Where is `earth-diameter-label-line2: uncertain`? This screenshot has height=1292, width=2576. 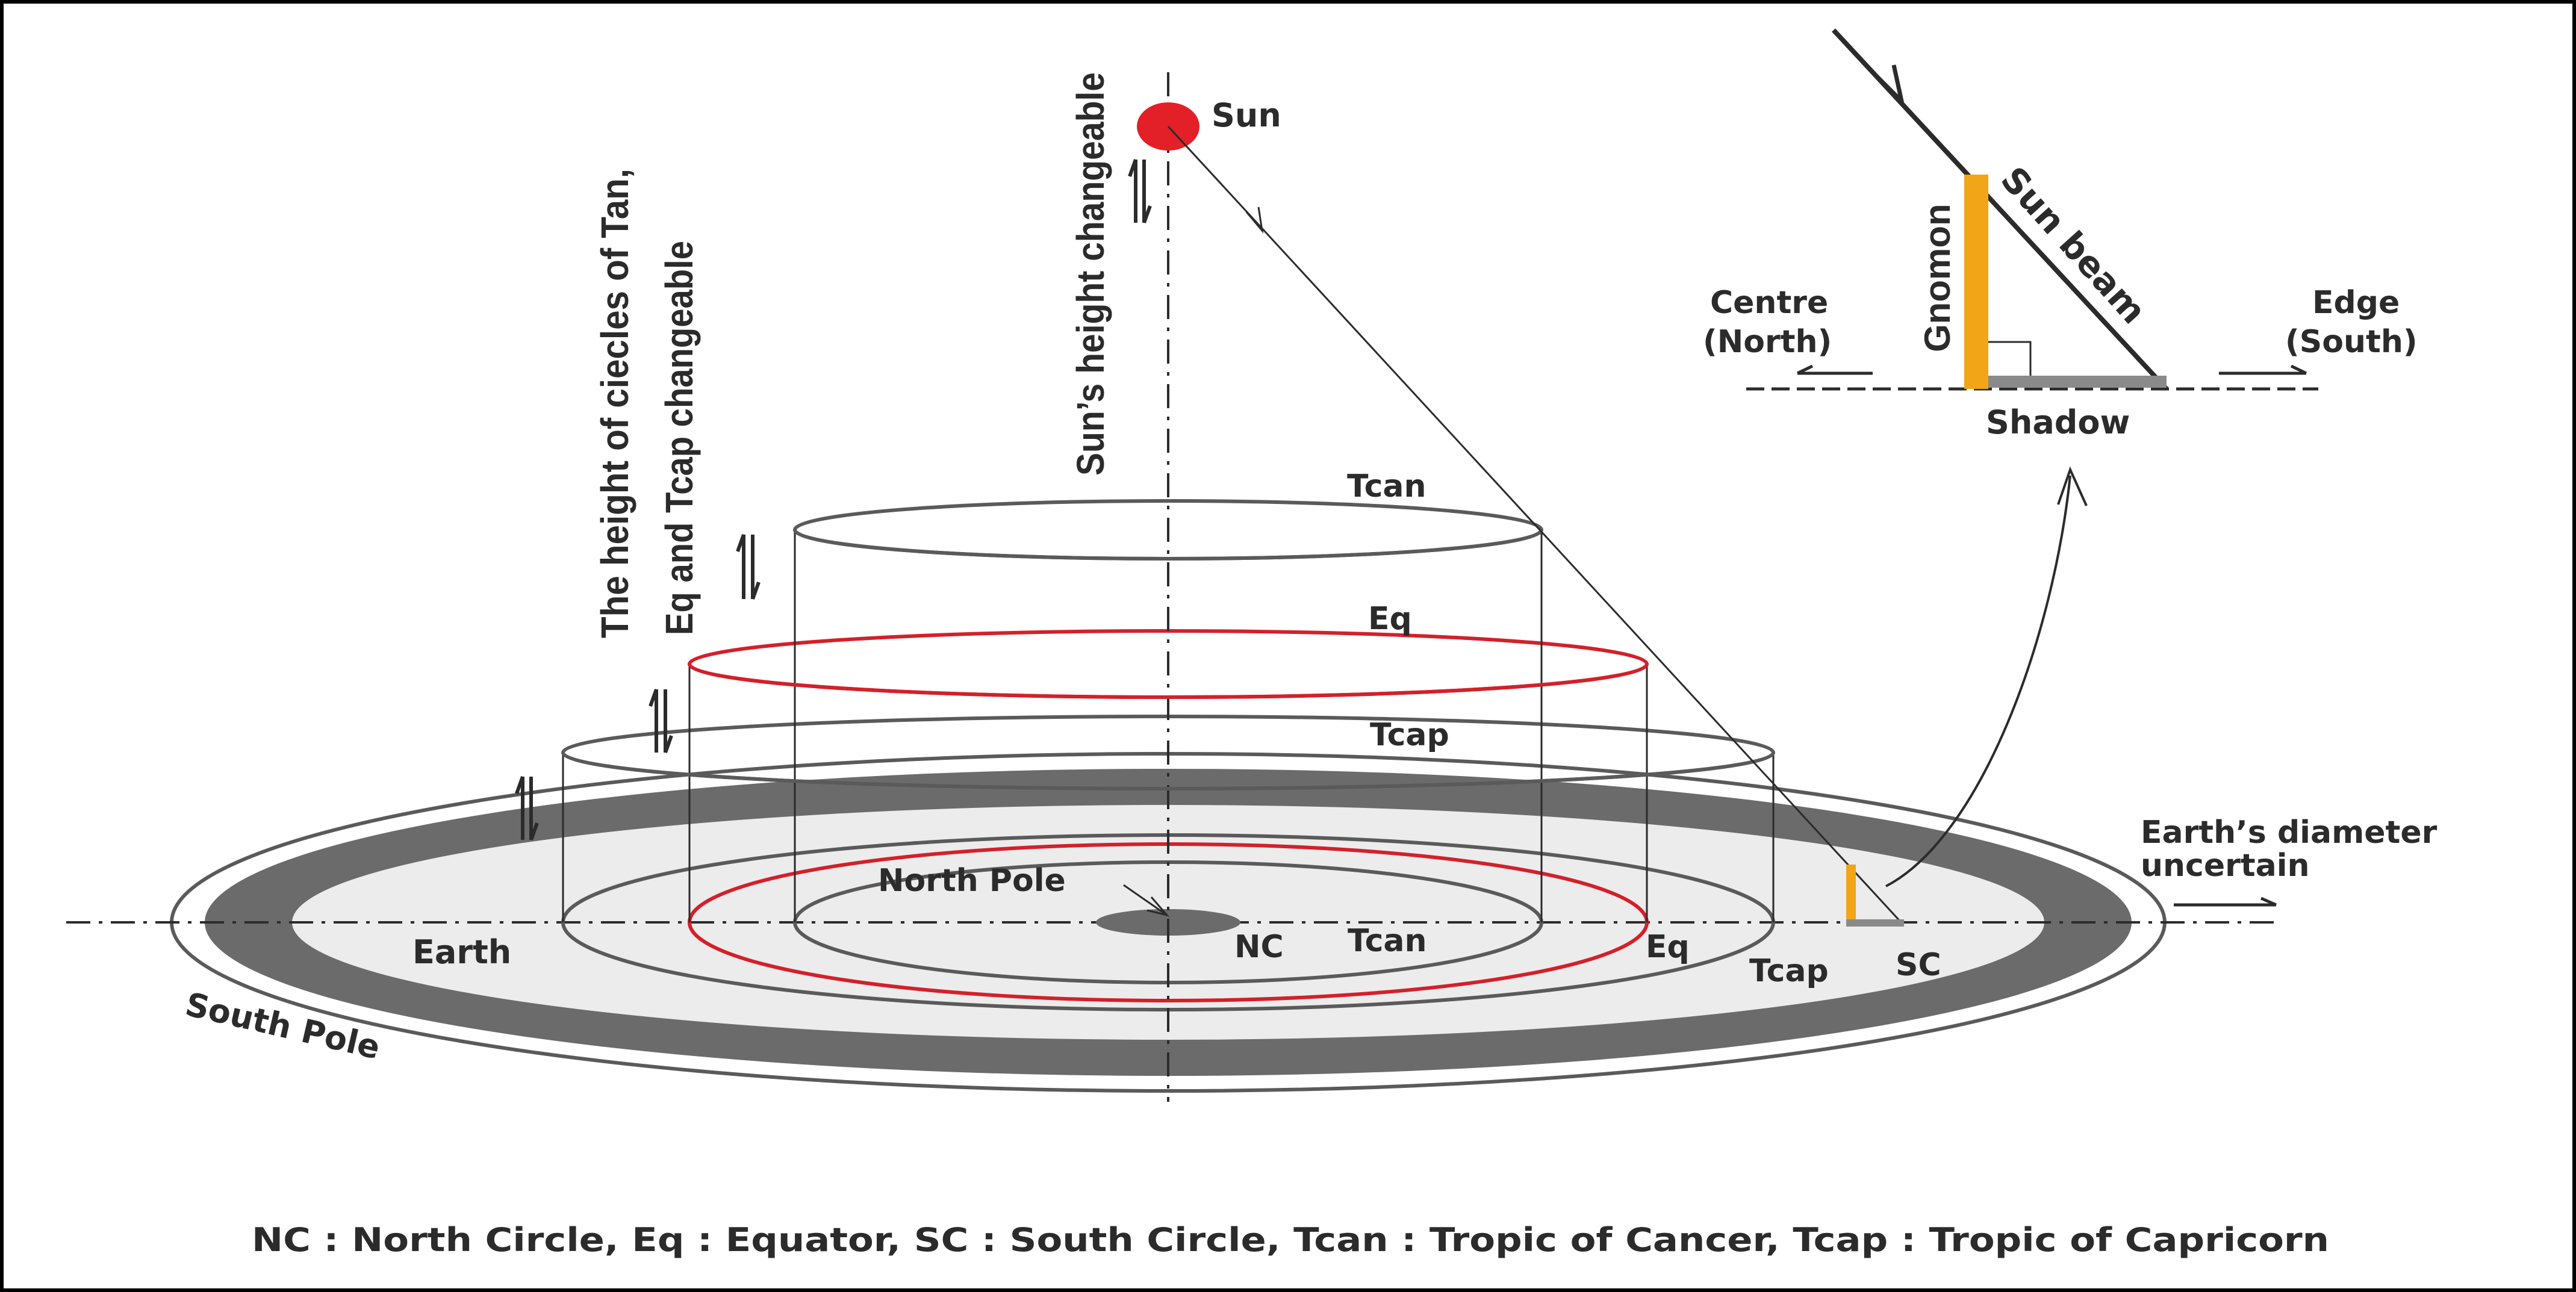 earth-diameter-label-line2: uncertain is located at coordinates (2226, 866).